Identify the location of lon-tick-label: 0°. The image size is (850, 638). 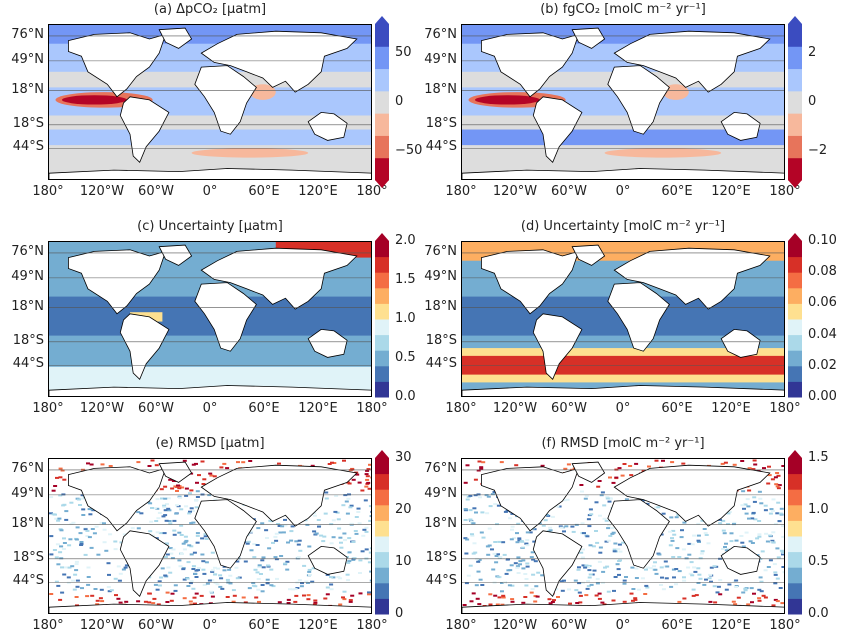
(210, 408).